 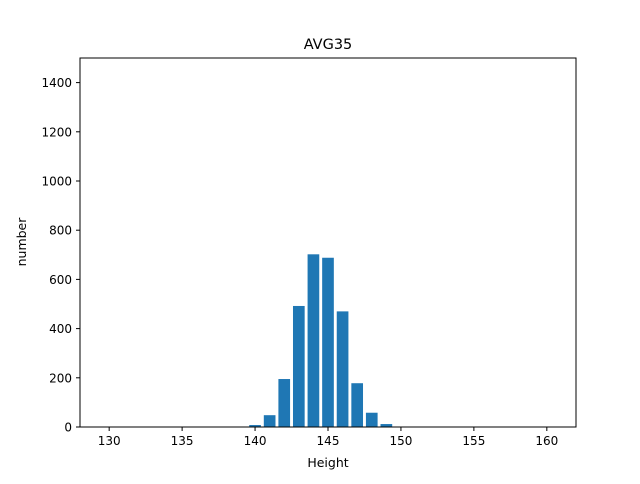 I want to click on x-axis-label: Height, so click(x=327, y=462).